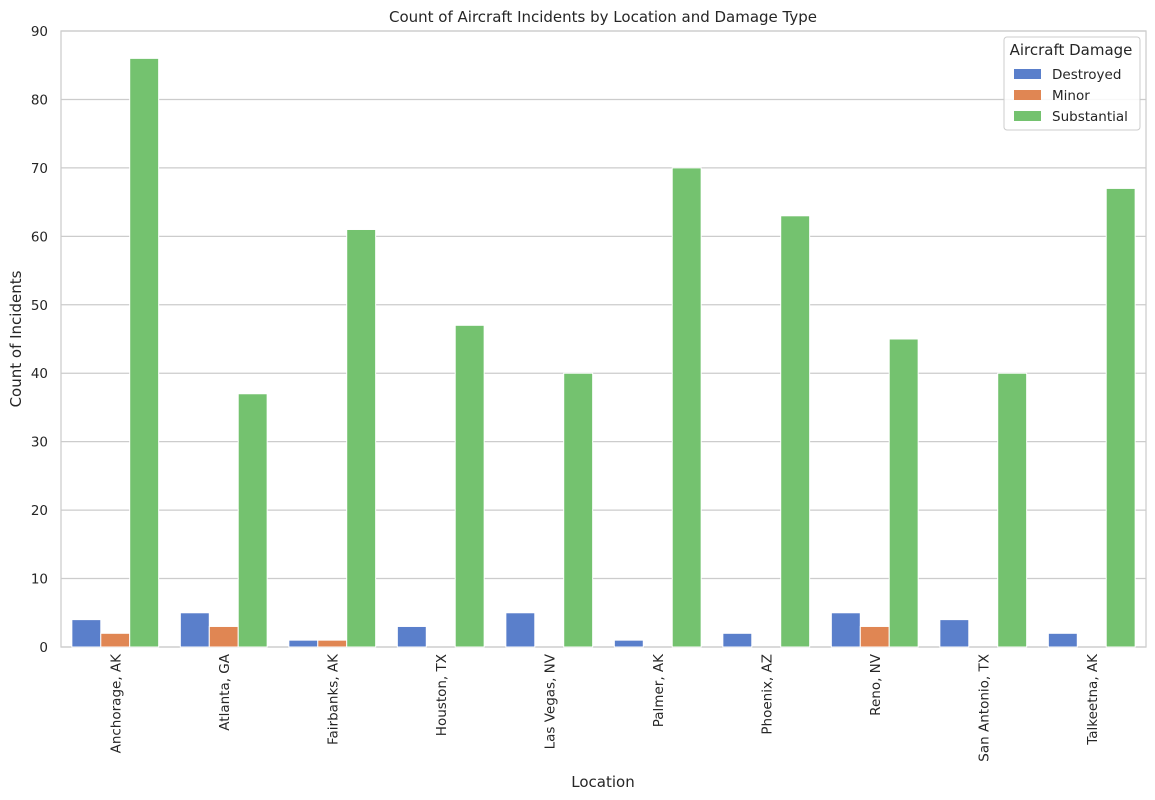 The height and width of the screenshot is (800, 1155). I want to click on y-tick-label: 30, so click(39, 443).